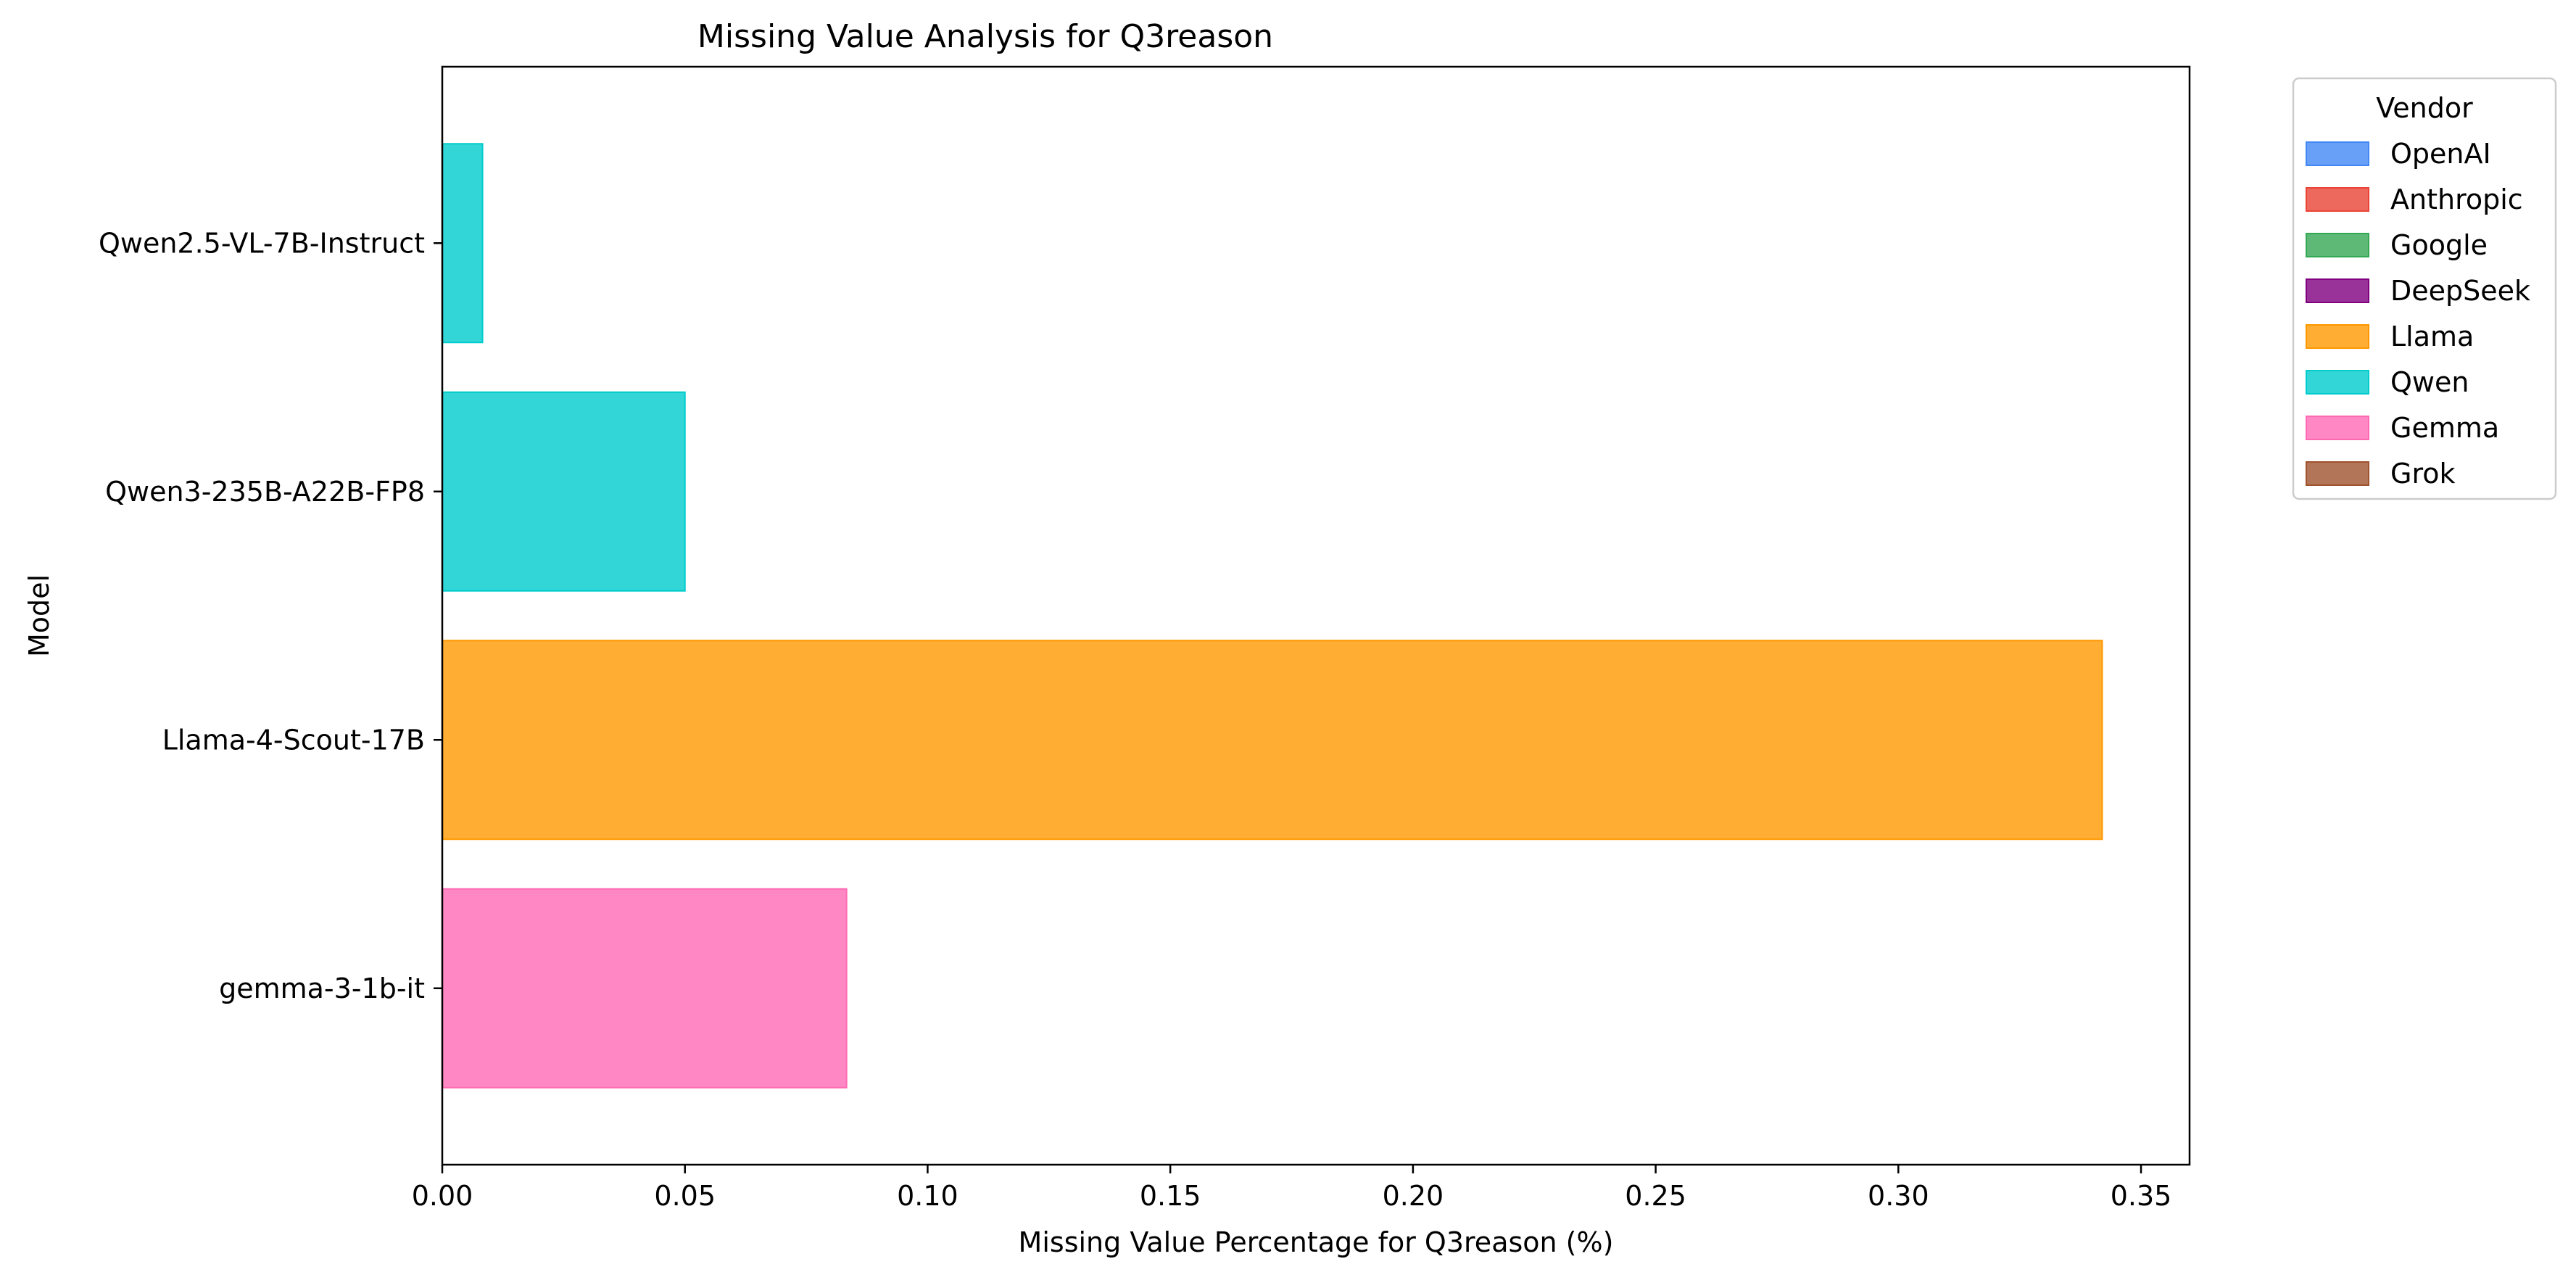 This screenshot has height=1280, width=2576. Describe the element at coordinates (2444, 428) in the screenshot. I see `legend-label-gemma: Gemma` at that location.